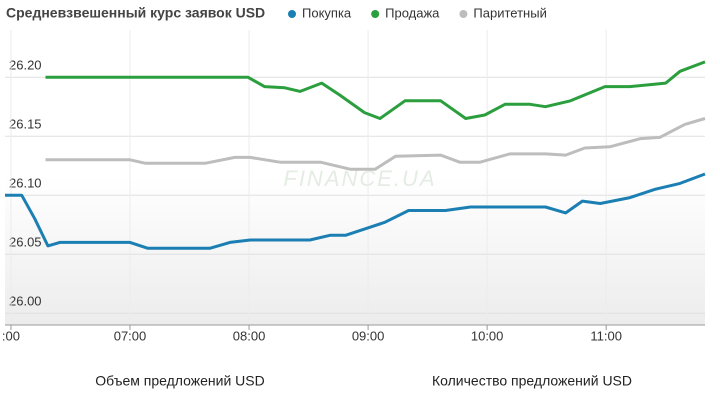  What do you see at coordinates (327, 12) in the screenshot?
I see `legend-label: Покупка` at bounding box center [327, 12].